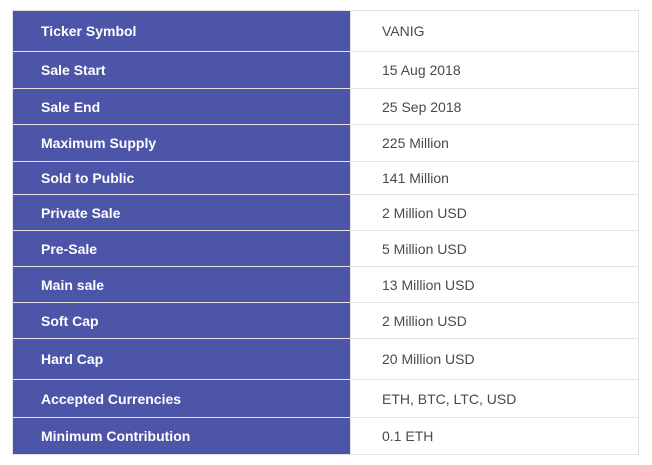 The height and width of the screenshot is (465, 652). I want to click on table-row: Minimum Contribution 0.1 ETH, so click(325, 436).